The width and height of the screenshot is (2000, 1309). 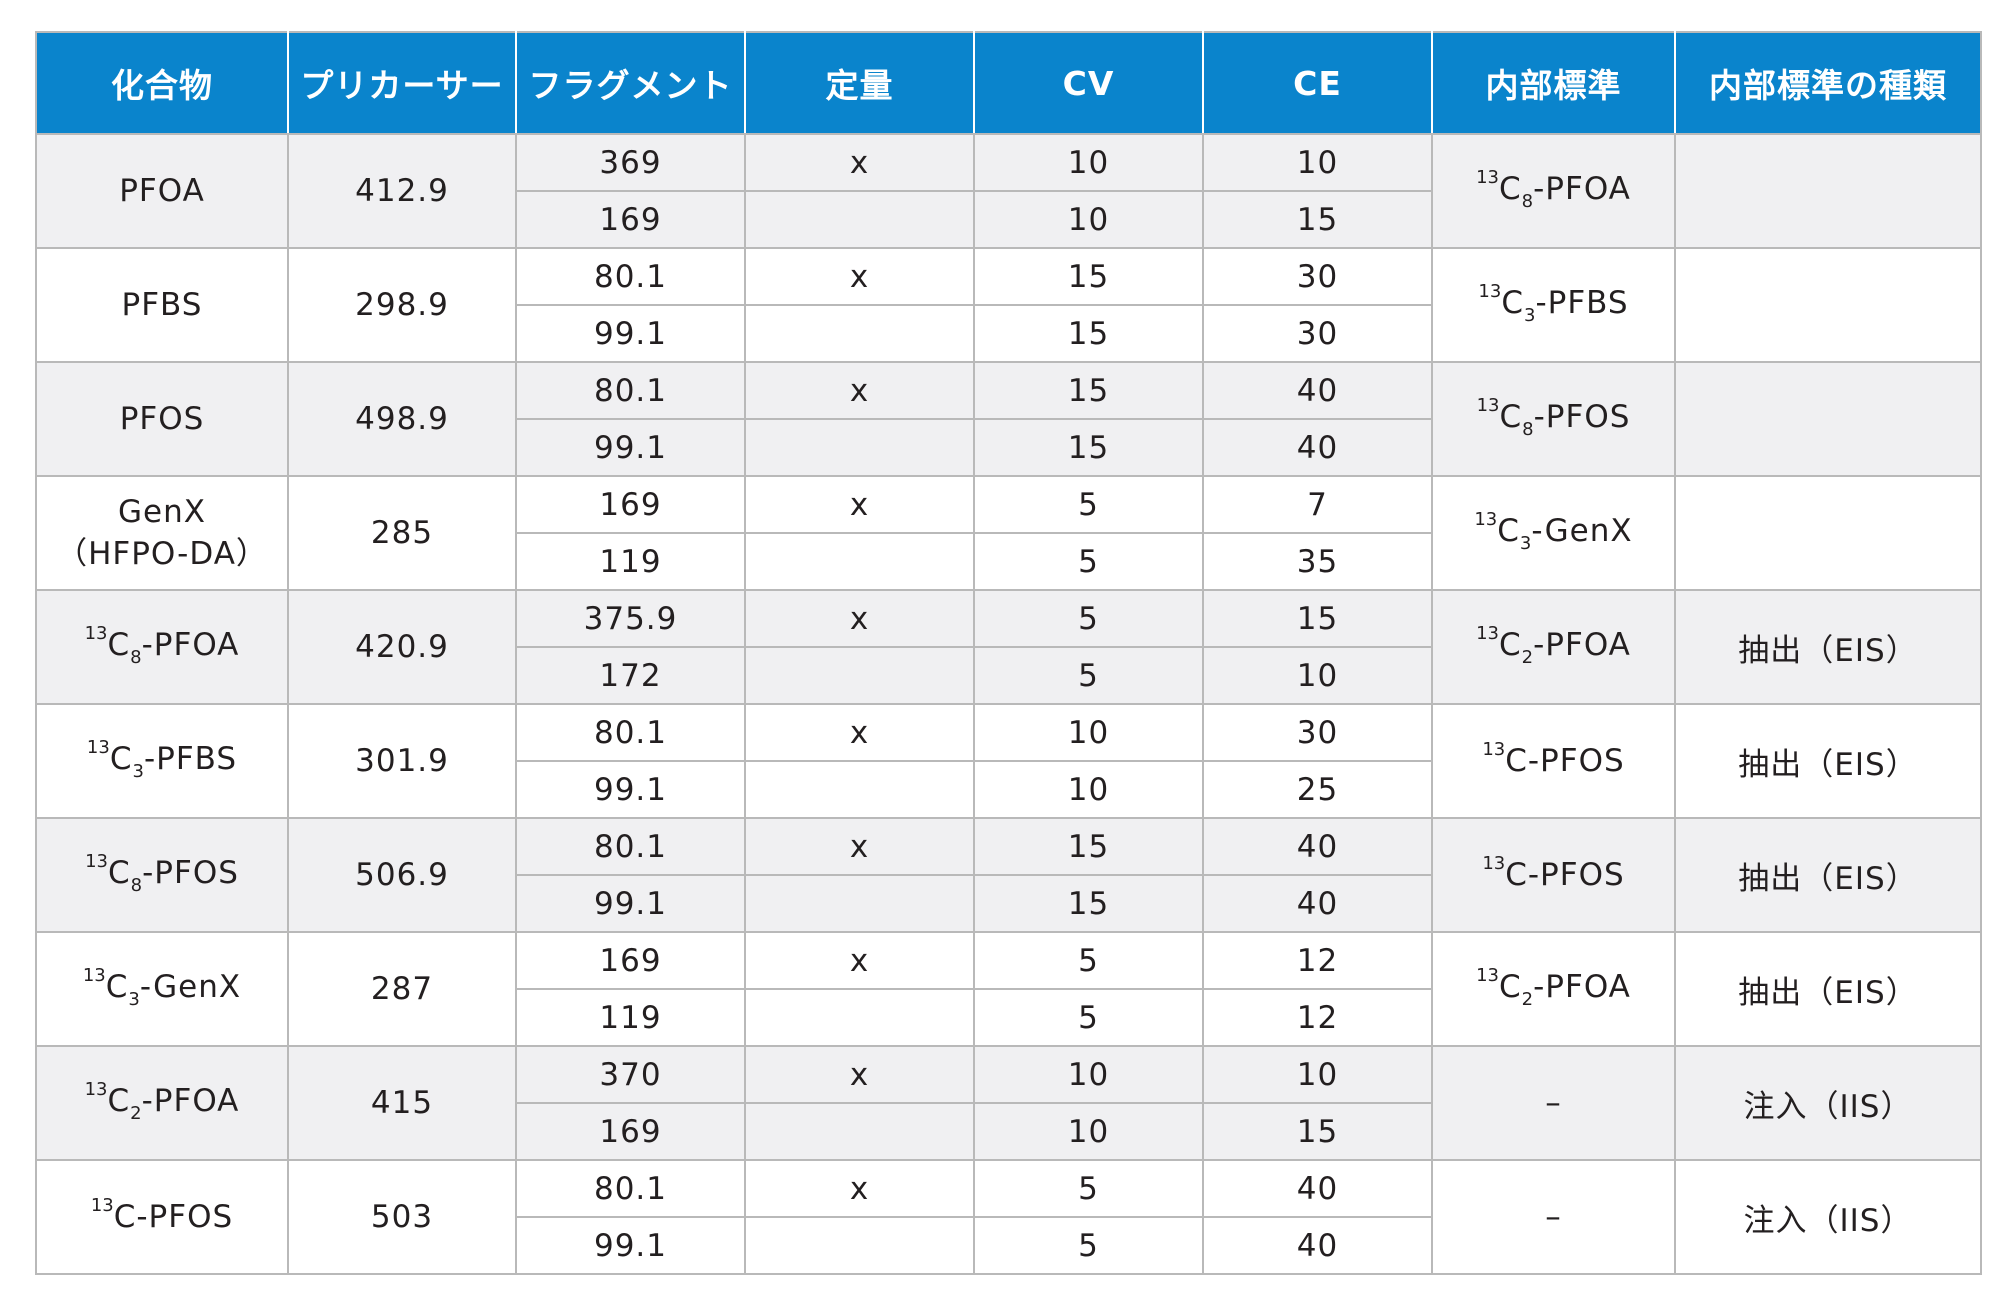 I want to click on internal-standard-cell: 13C3-PFBS, so click(x=1553, y=305).